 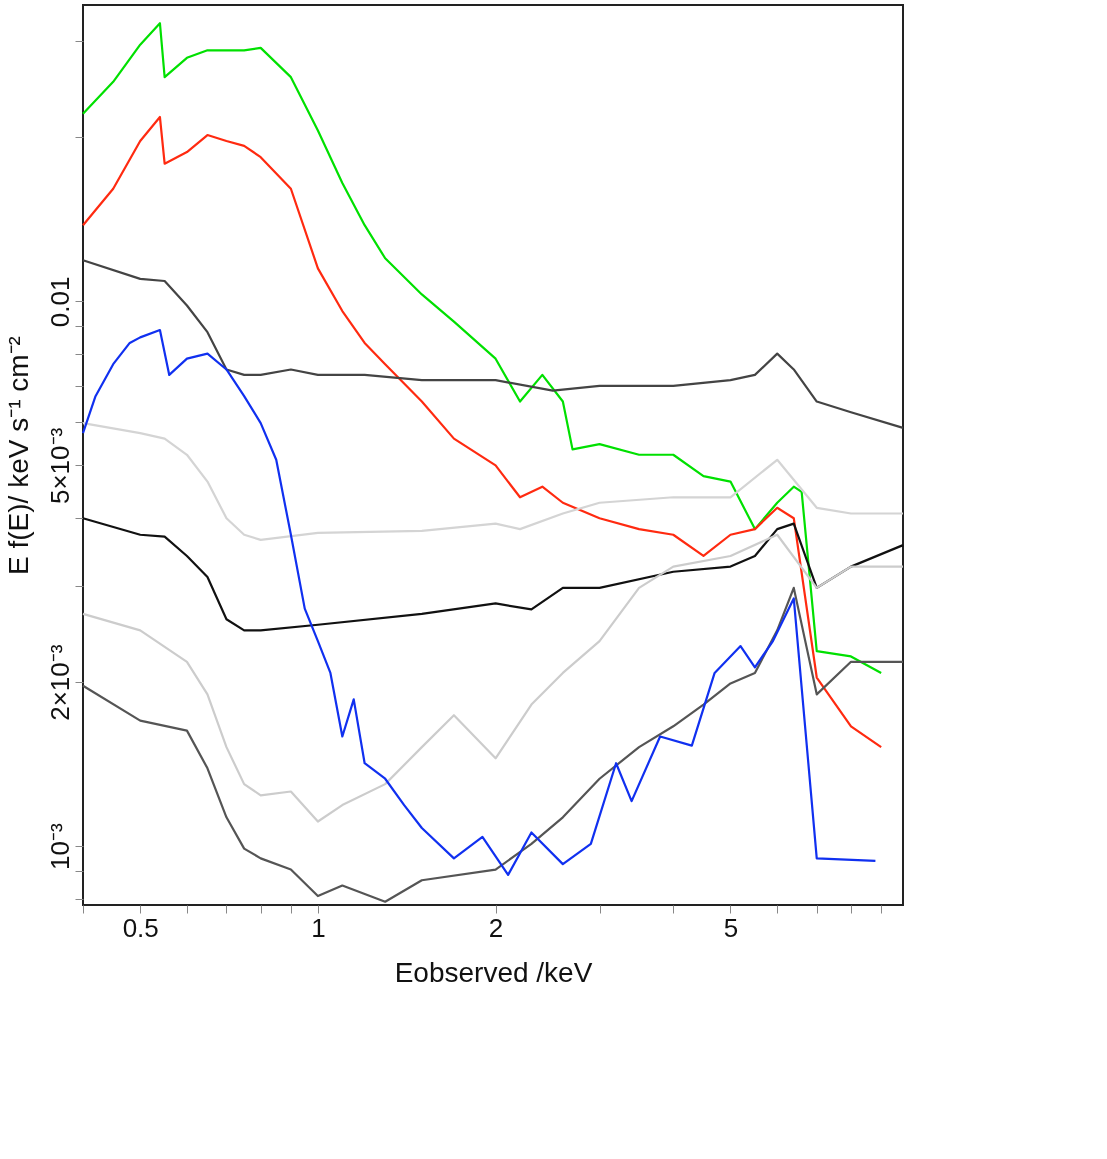 I want to click on x-tick-label: 0.5, so click(x=140, y=927).